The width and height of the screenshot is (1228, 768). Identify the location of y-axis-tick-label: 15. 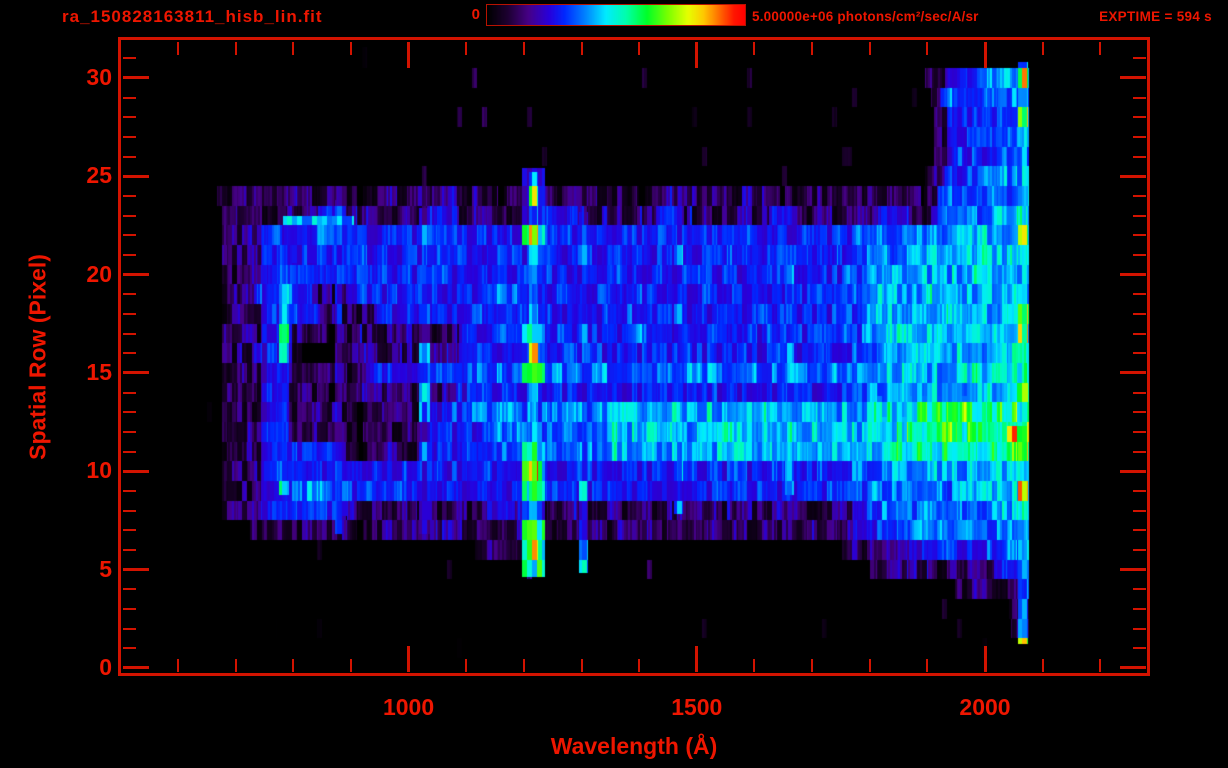
(99, 371).